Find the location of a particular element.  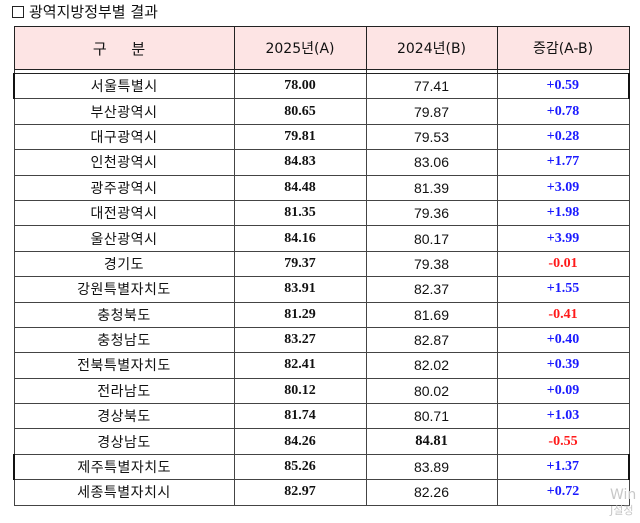

table-row: 대구광역시 79.81 79.53 +0.28 is located at coordinates (321, 137).